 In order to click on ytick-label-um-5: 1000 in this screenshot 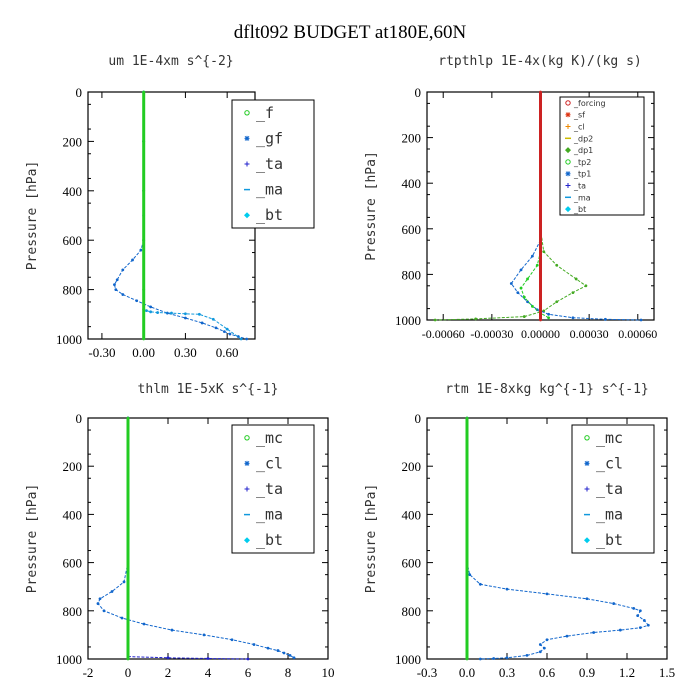, I will do `click(69, 339)`.